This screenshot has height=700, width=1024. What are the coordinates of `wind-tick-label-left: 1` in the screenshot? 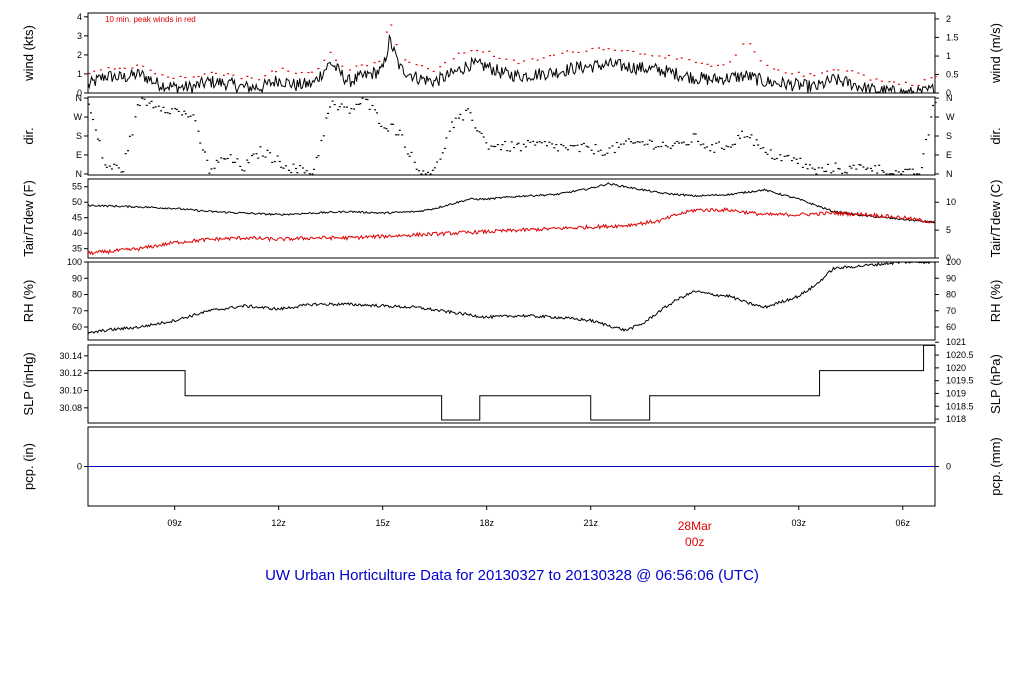 It's located at (79, 74).